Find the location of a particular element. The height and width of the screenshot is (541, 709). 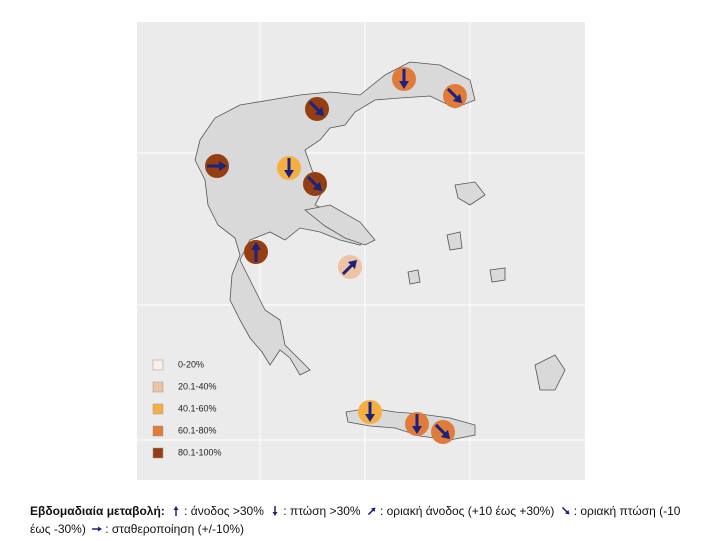

legend: 0-20% 20.1-40% 40.1-60% 60.1-80% 80.1-100% is located at coordinates (187, 409).